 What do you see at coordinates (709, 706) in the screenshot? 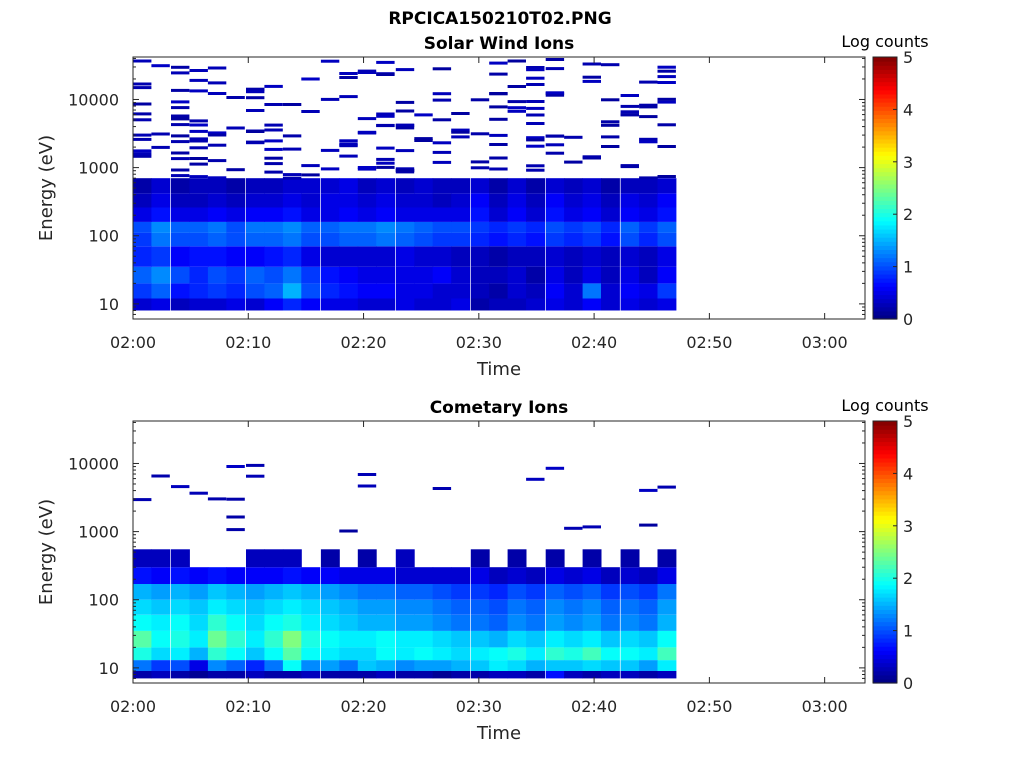
I see `x-tick-label: 02:50` at bounding box center [709, 706].